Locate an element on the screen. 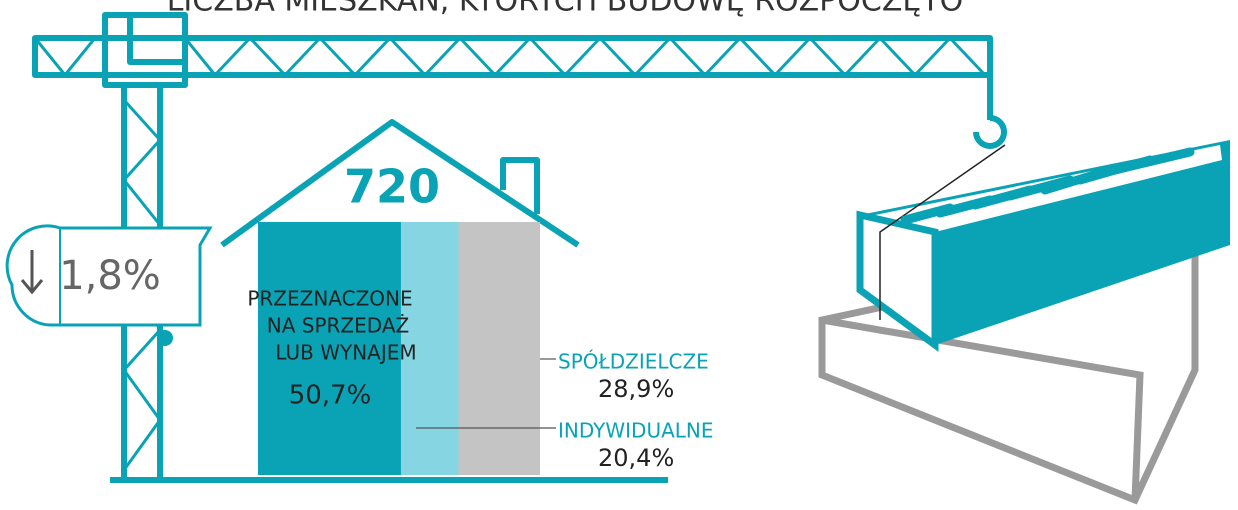  change-value: 1,8% is located at coordinates (110, 276).